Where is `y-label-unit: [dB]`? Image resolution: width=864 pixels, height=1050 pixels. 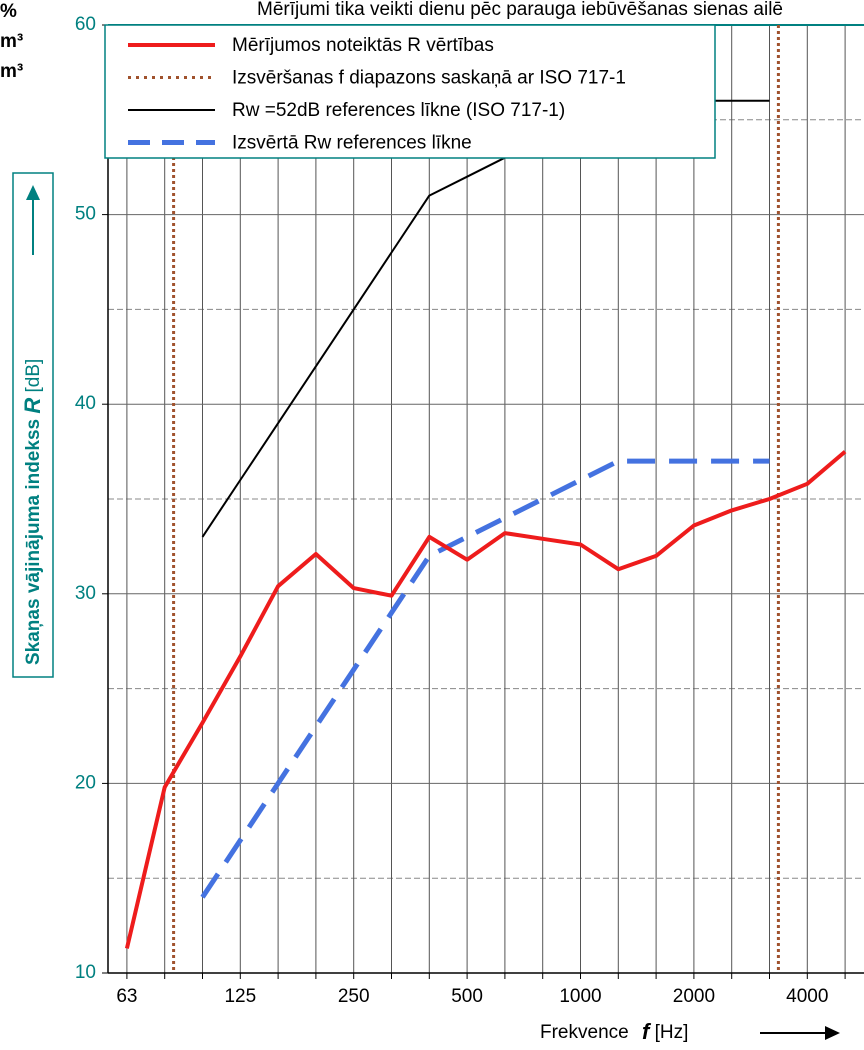 y-label-unit: [dB] is located at coordinates (33, 376).